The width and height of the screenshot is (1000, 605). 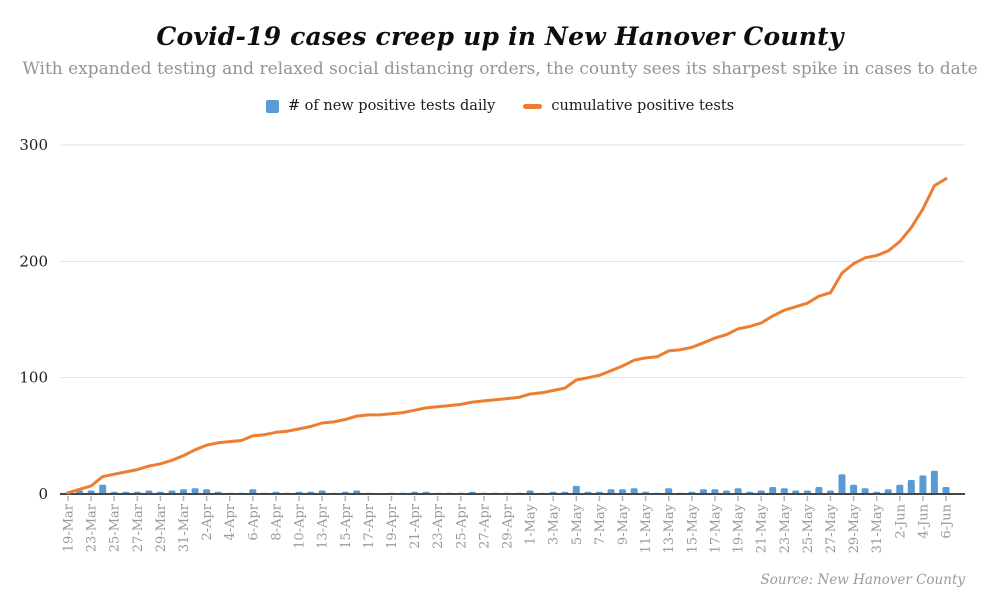 I want to click on x-tick-label: 17-Apr, so click(x=369, y=526).